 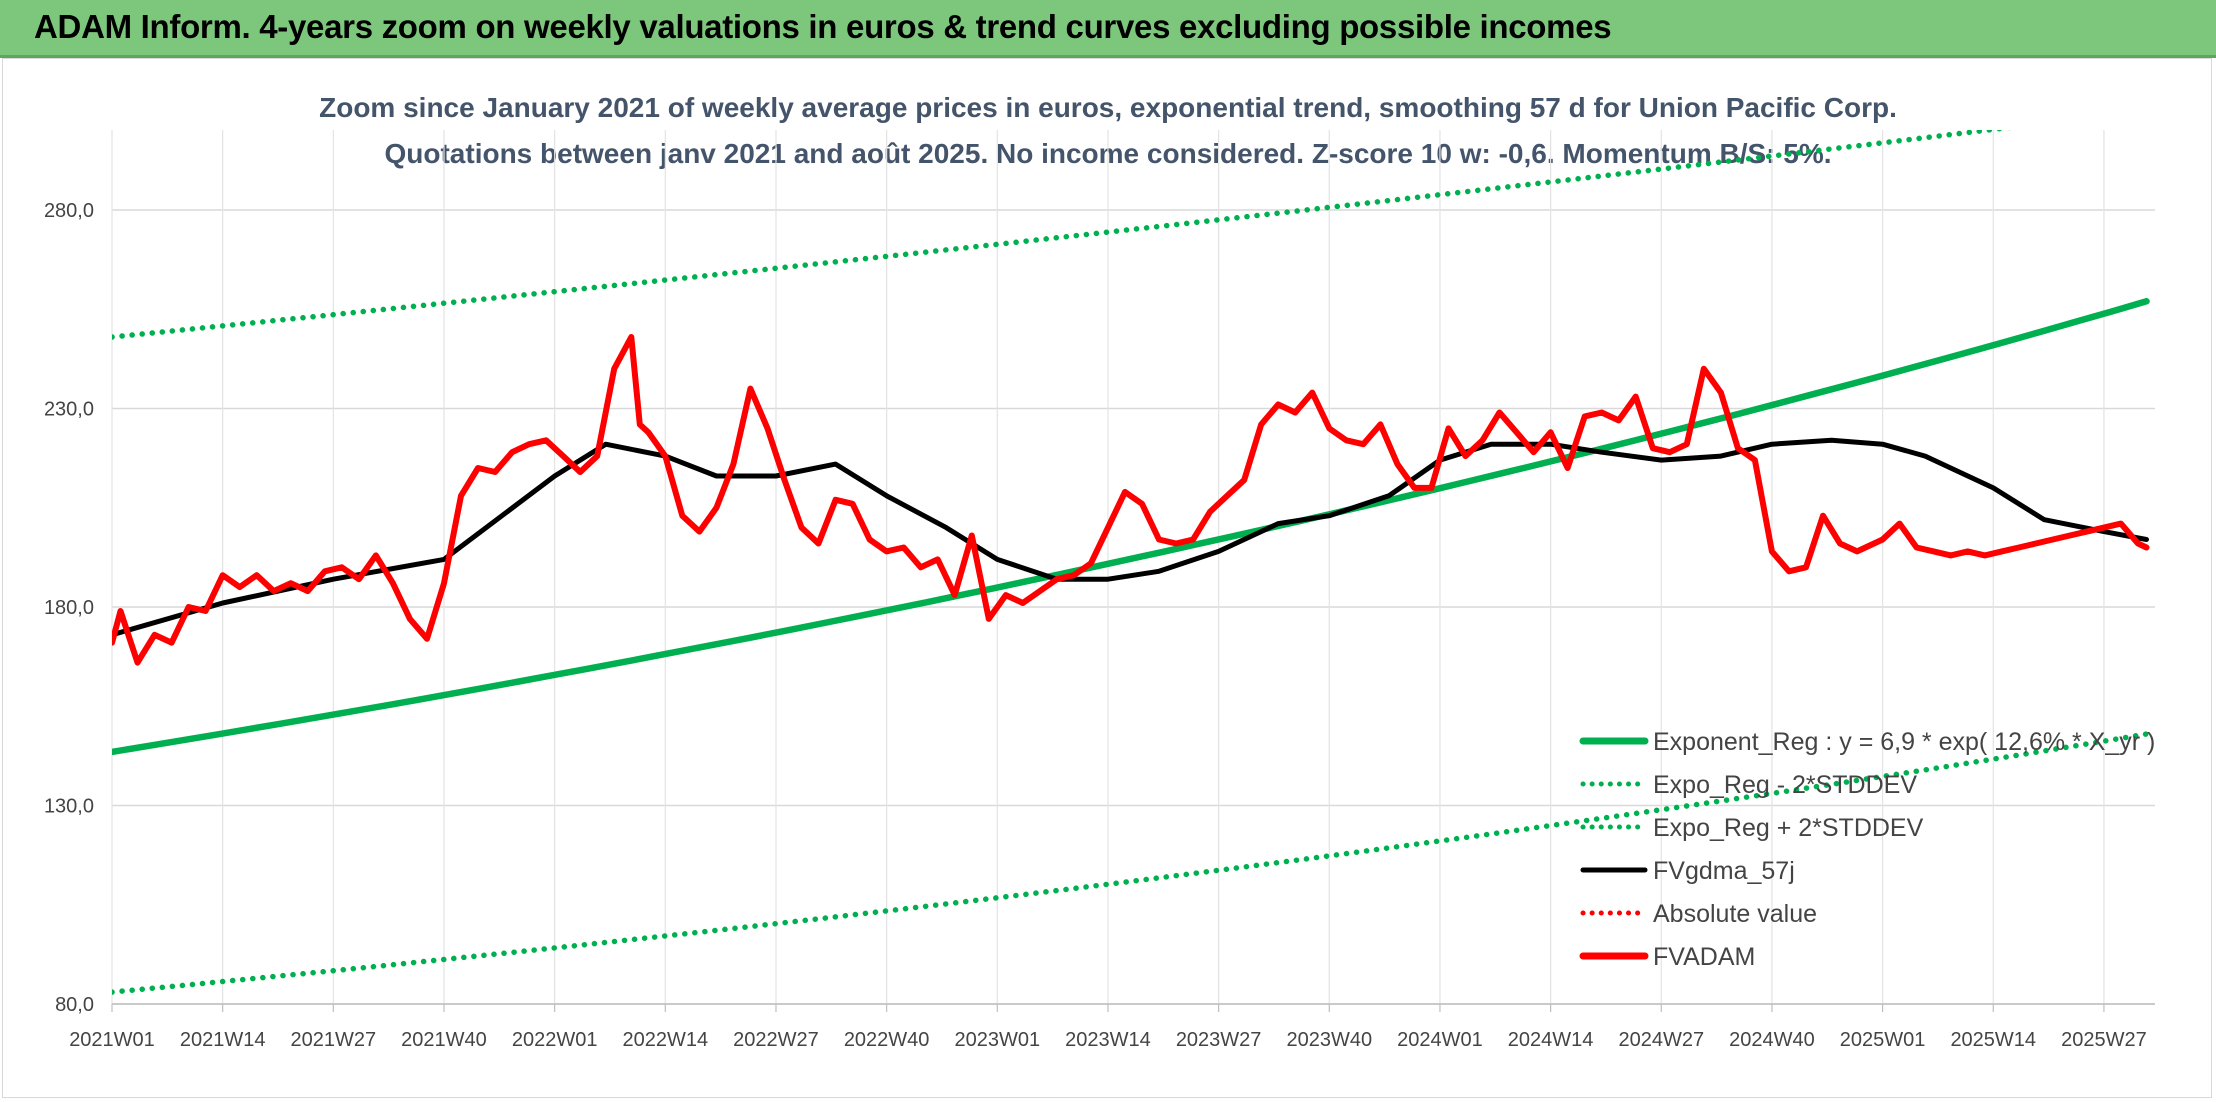 What do you see at coordinates (666, 1040) in the screenshot?
I see `x-tick-label: 2022W14` at bounding box center [666, 1040].